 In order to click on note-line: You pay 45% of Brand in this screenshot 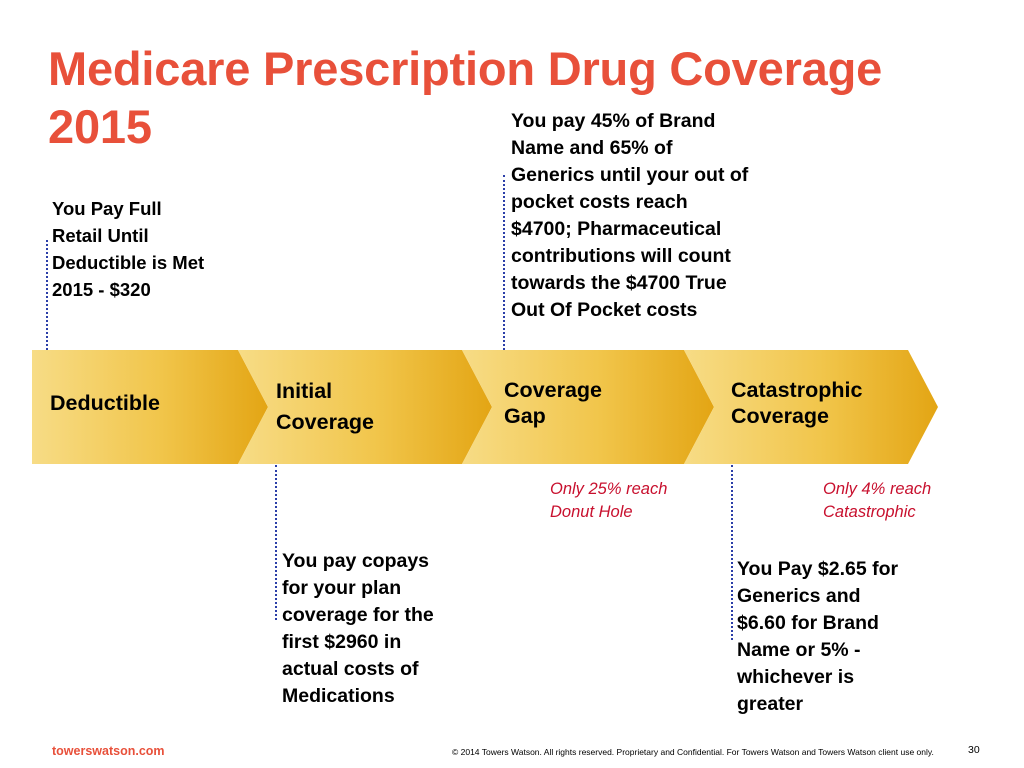, I will do `click(613, 121)`.